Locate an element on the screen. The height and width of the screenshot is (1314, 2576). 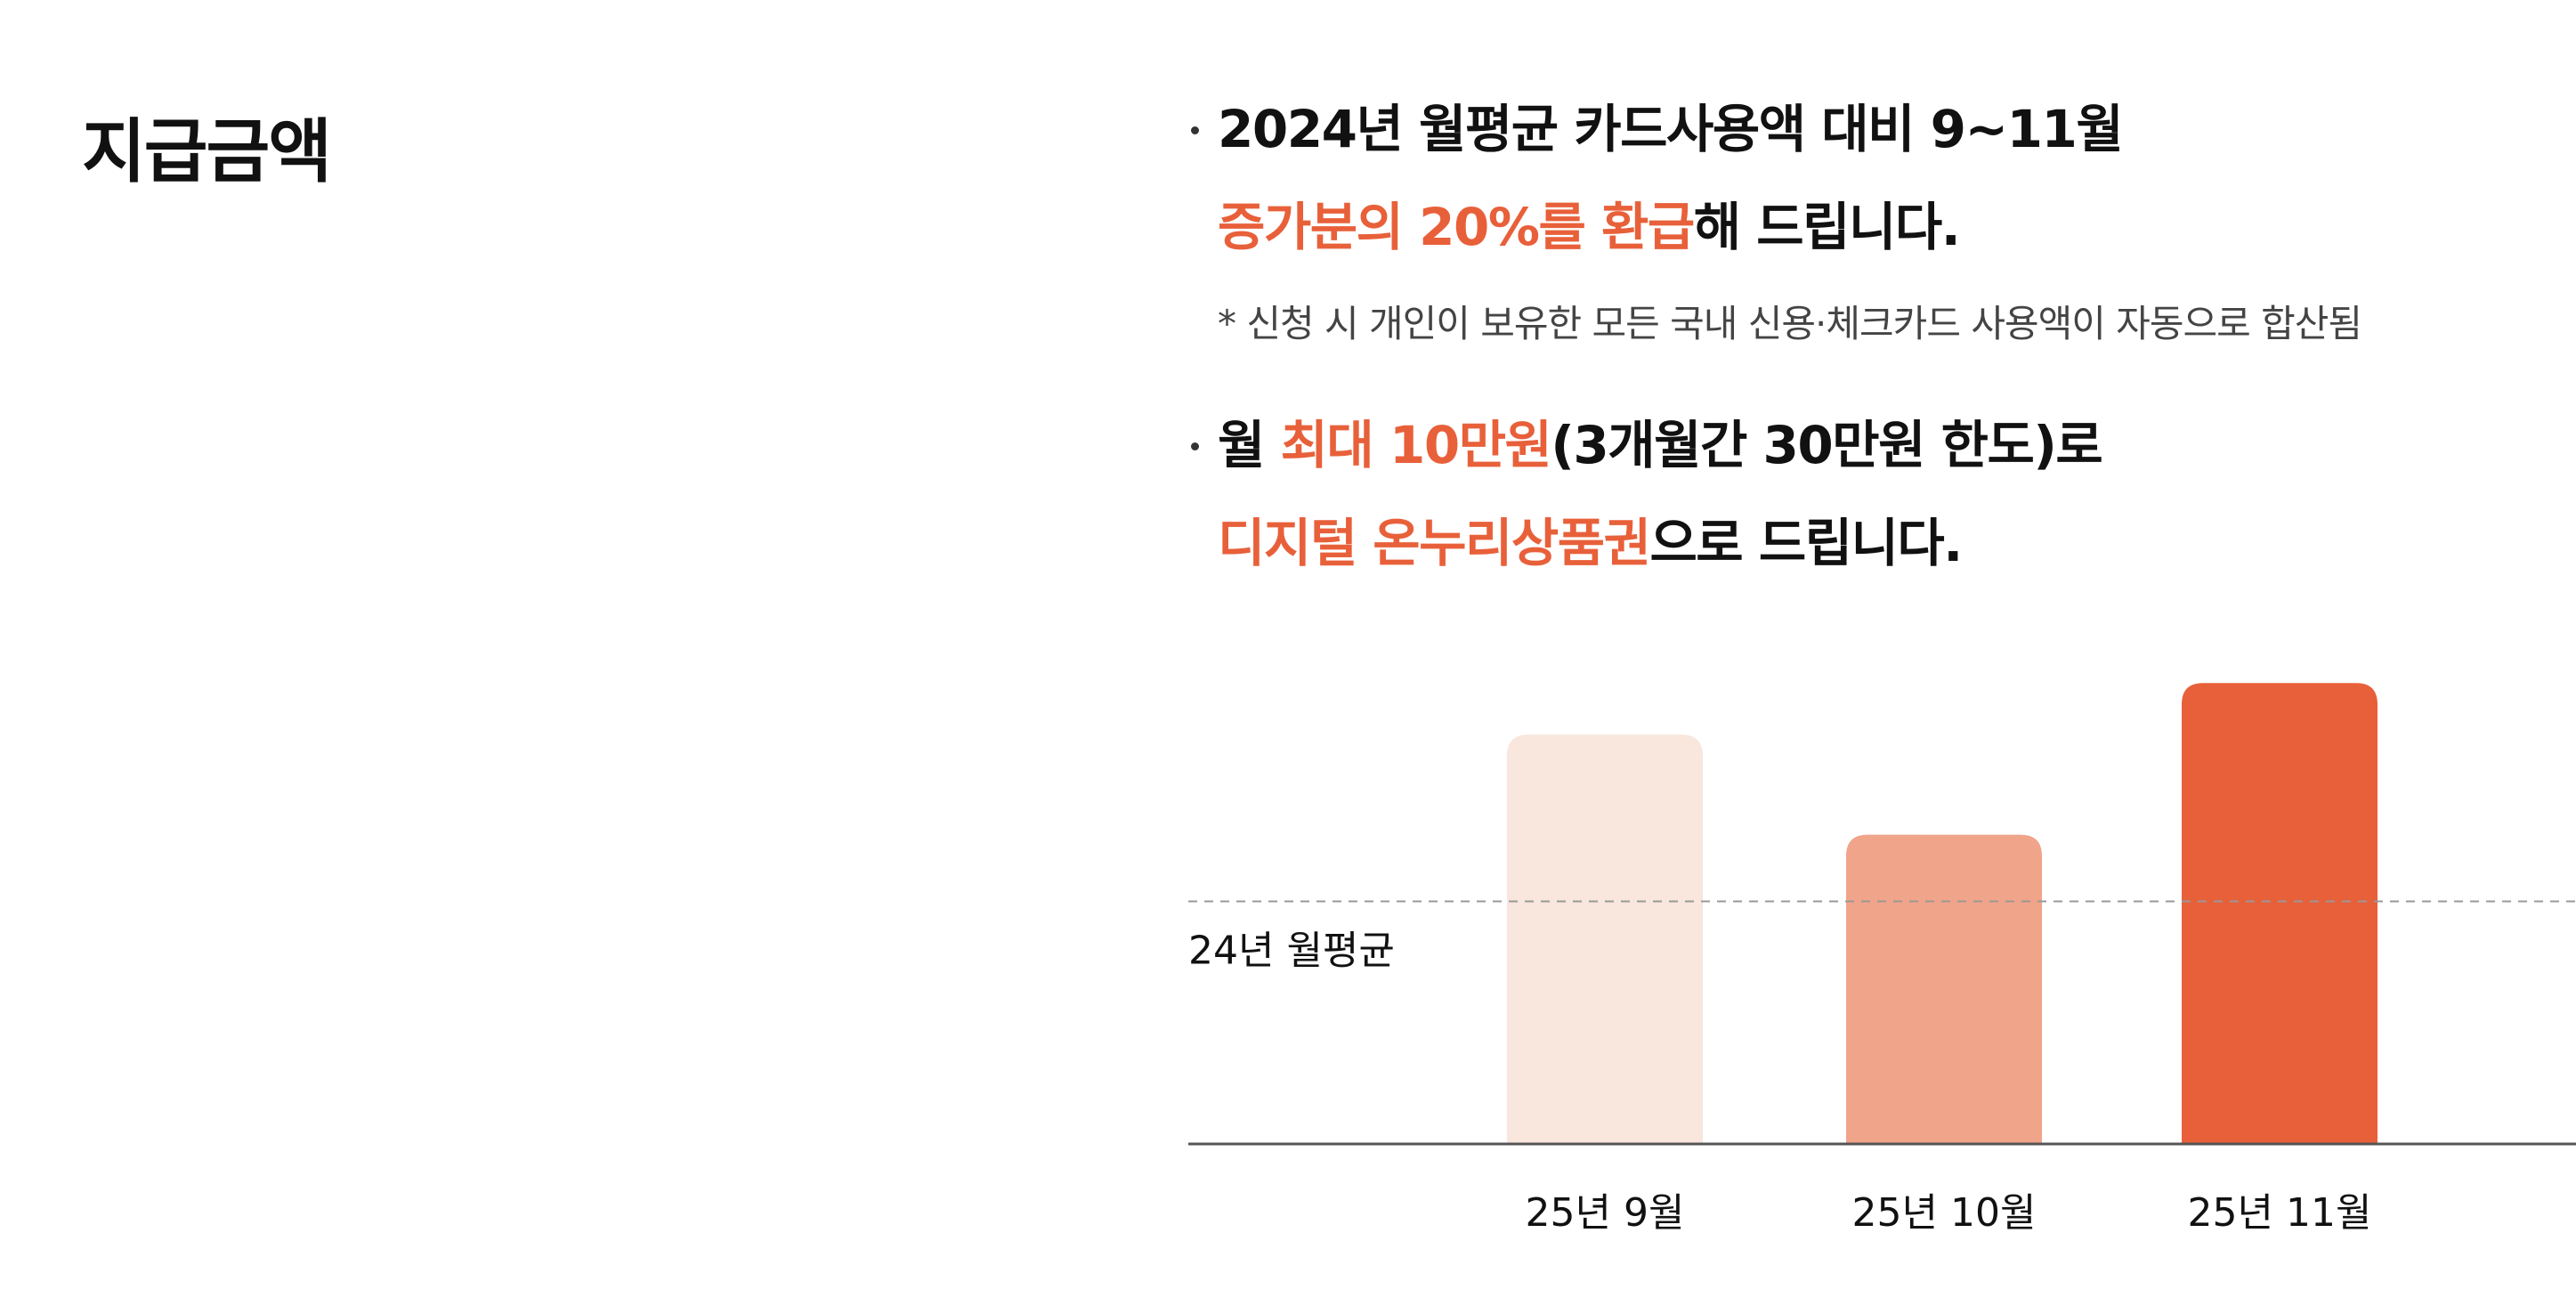
refund-rest: 해 드립니다. is located at coordinates (1827, 227).